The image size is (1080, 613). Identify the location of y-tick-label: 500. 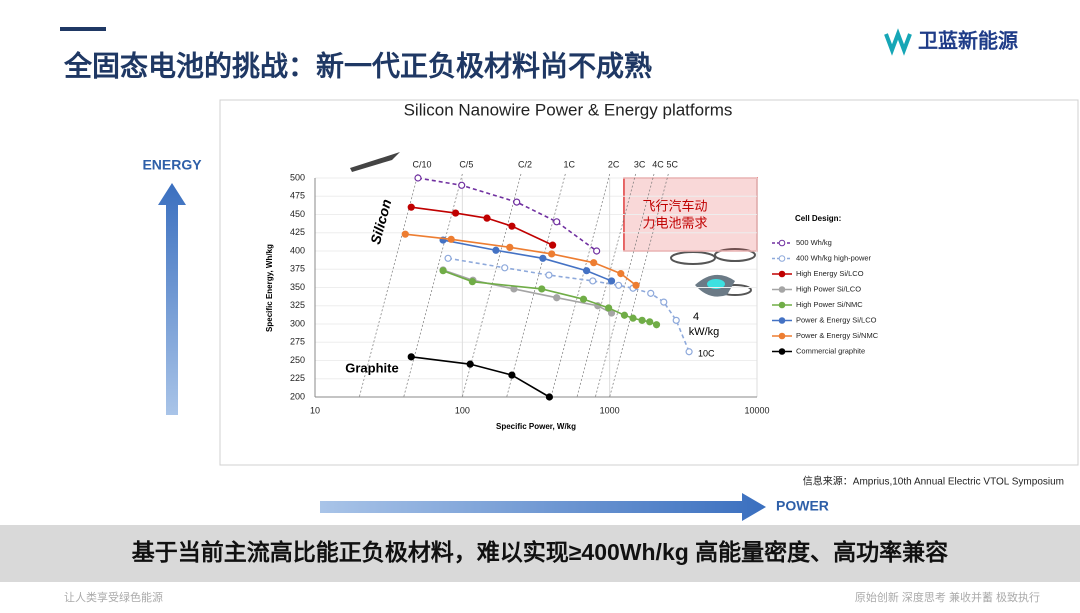
(297, 177).